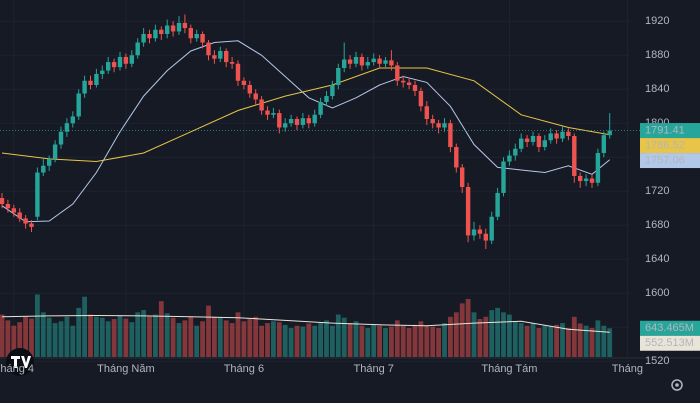  I want to click on x-tick-label: Tháng 7, so click(374, 369).